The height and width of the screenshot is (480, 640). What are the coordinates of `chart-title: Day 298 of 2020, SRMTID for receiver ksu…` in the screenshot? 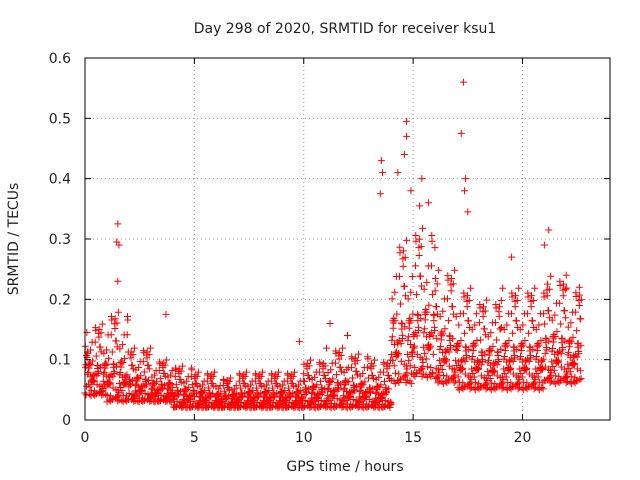 It's located at (345, 29).